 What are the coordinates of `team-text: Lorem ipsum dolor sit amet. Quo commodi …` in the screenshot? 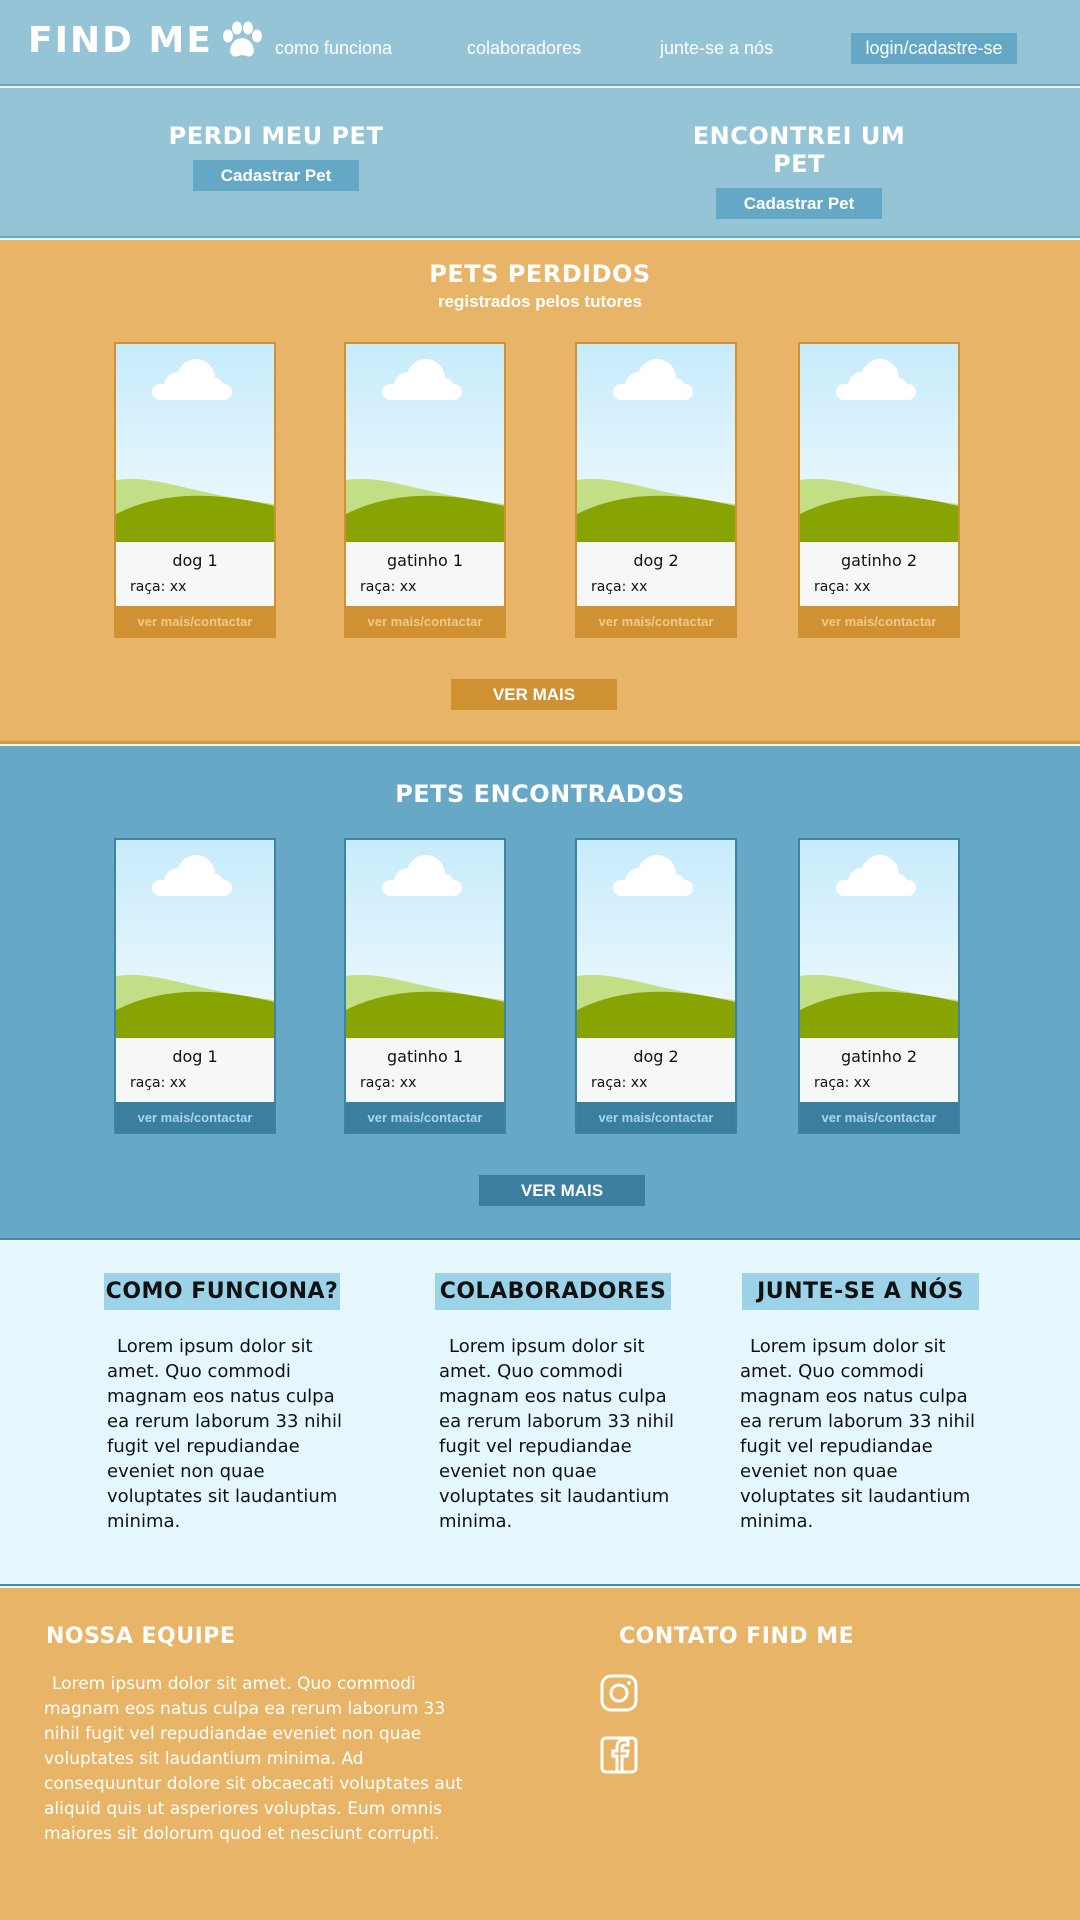 It's located at (253, 1759).